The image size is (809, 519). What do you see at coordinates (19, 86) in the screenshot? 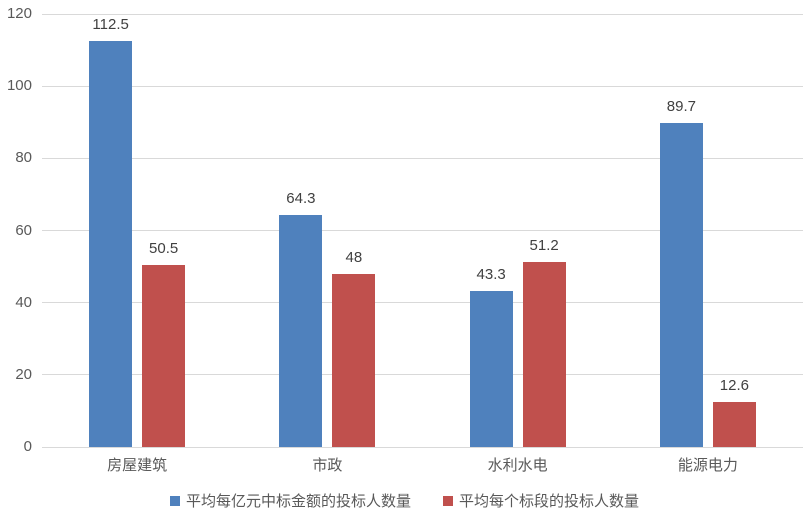
I see `y-axis-tick-label: 100` at bounding box center [19, 86].